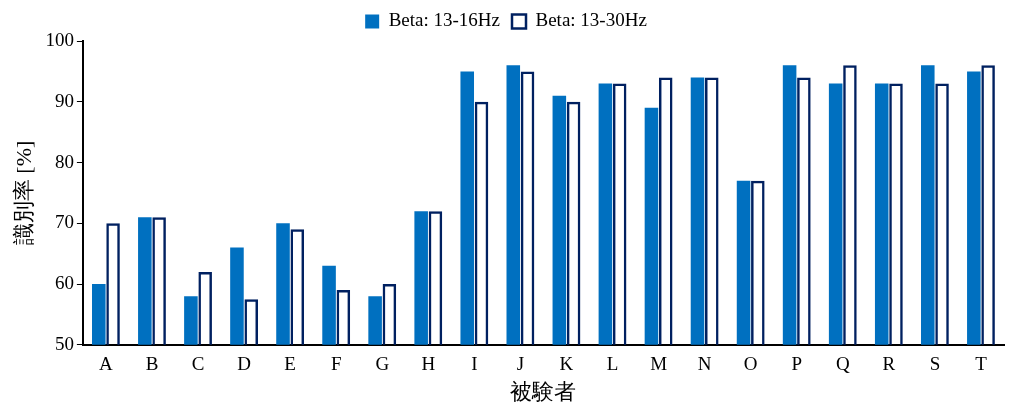 This screenshot has height=412, width=1010. I want to click on x-tick-label: J, so click(520, 364).